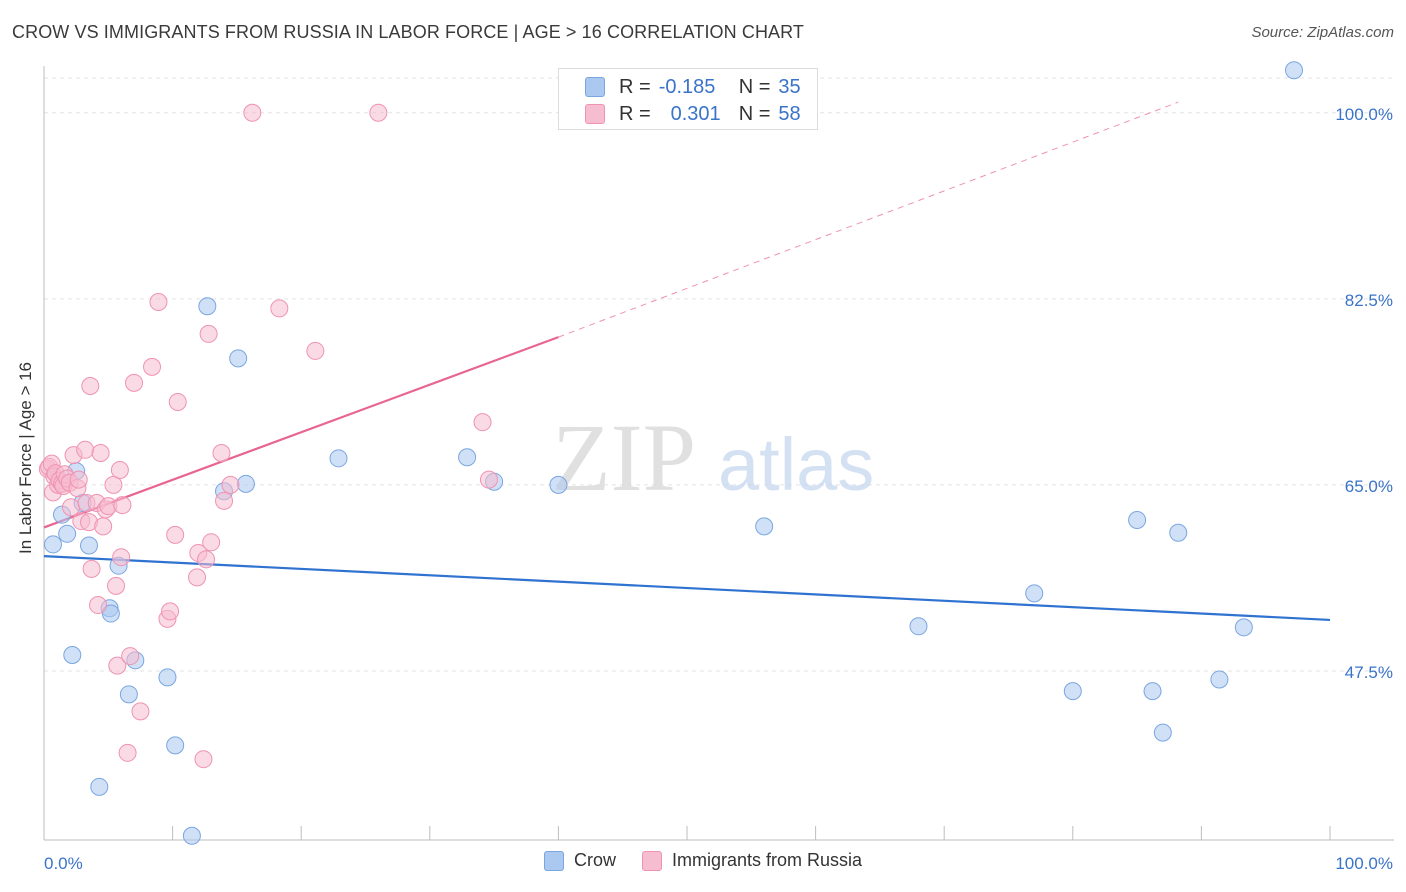 The width and height of the screenshot is (1406, 892). Describe the element at coordinates (1369, 672) in the screenshot. I see `y-tick-label: 47.5%` at that location.